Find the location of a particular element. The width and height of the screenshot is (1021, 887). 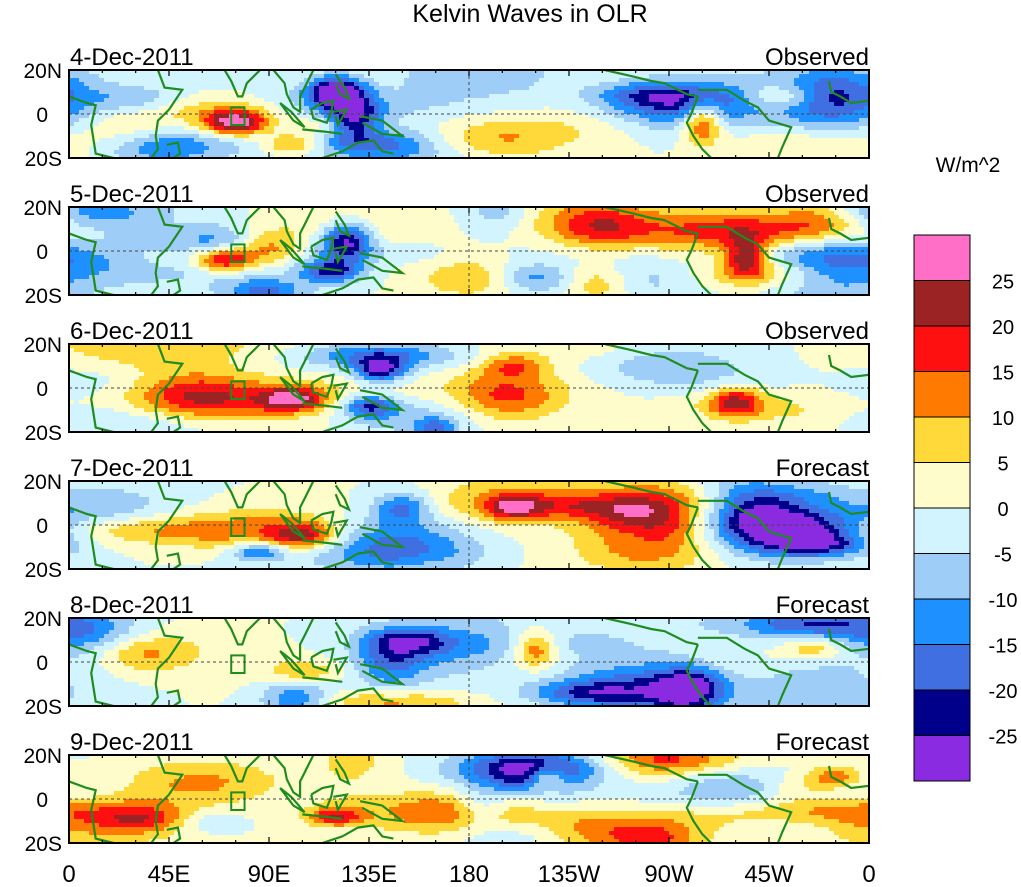

x-tick-label: 90E is located at coordinates (269, 874).